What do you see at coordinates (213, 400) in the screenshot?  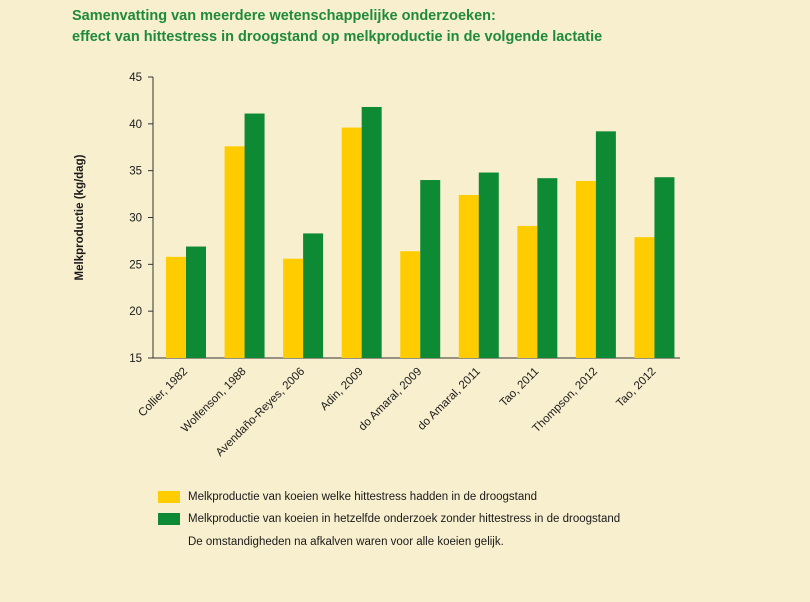 I see `x-tick-label: Wolfenson, 1988` at bounding box center [213, 400].